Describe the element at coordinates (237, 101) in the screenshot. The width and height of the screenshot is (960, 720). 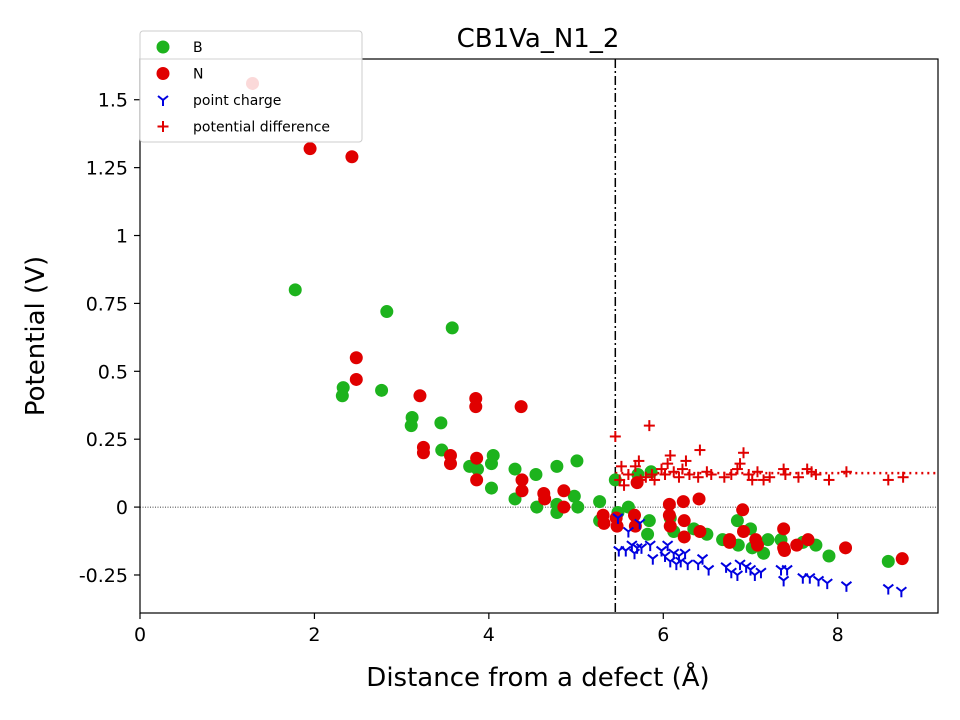
I see `legend-label: point charge` at that location.